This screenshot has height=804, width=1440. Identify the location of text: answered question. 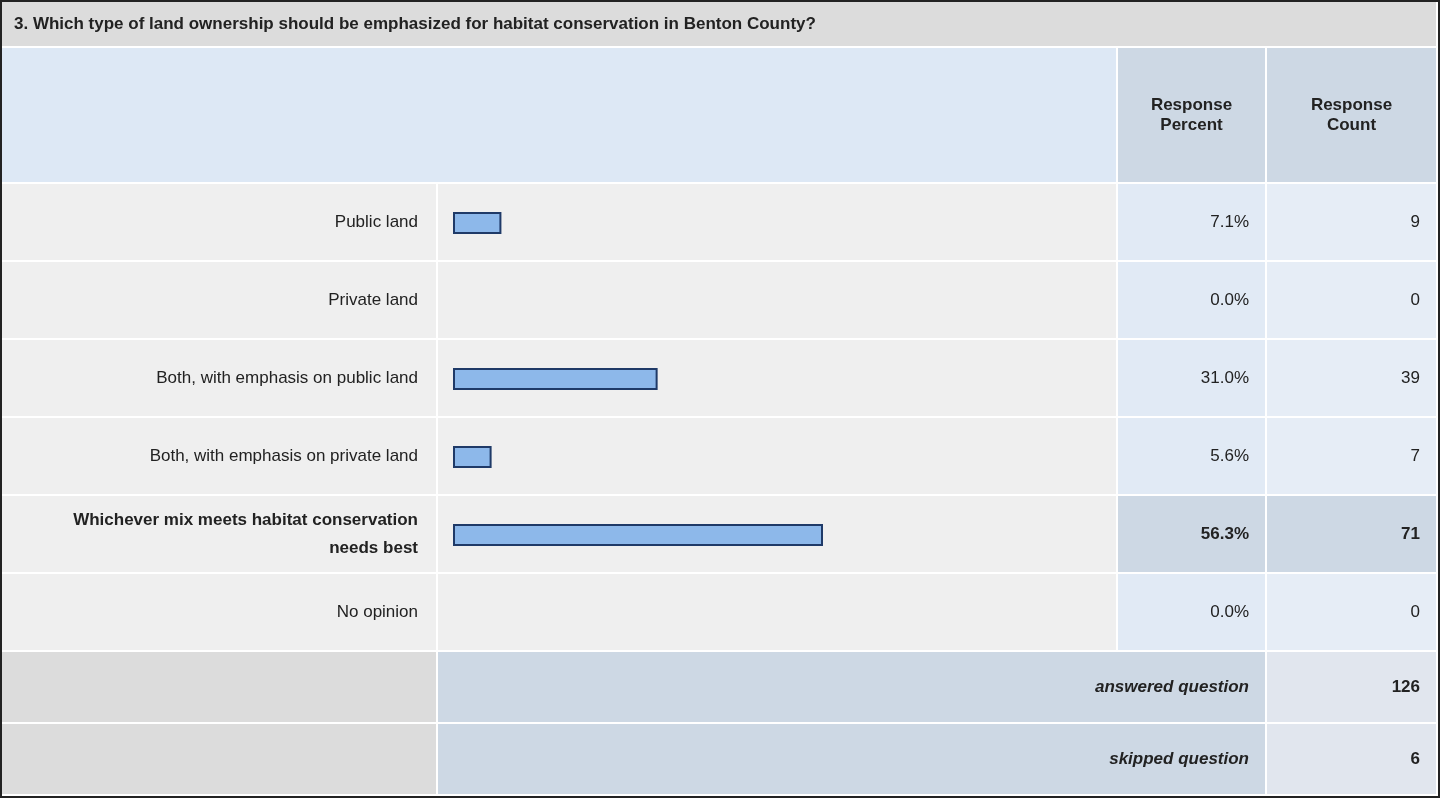
(852, 688).